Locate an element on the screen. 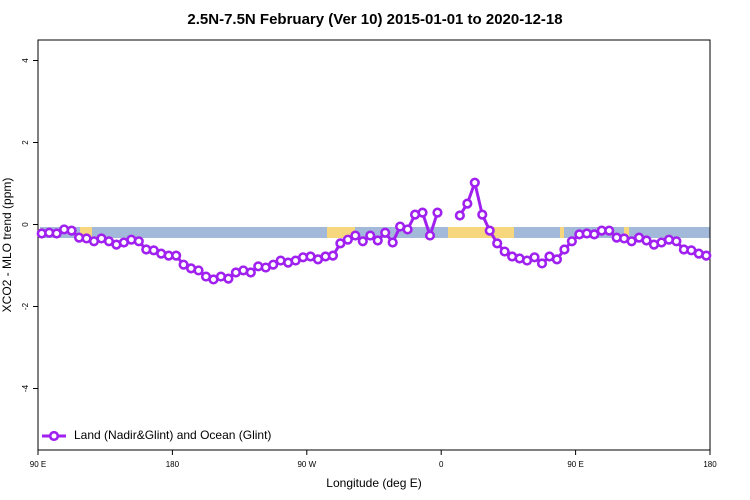  legend-label: Land (Nadir&Glint) and Ocean (Glint) is located at coordinates (172, 435).